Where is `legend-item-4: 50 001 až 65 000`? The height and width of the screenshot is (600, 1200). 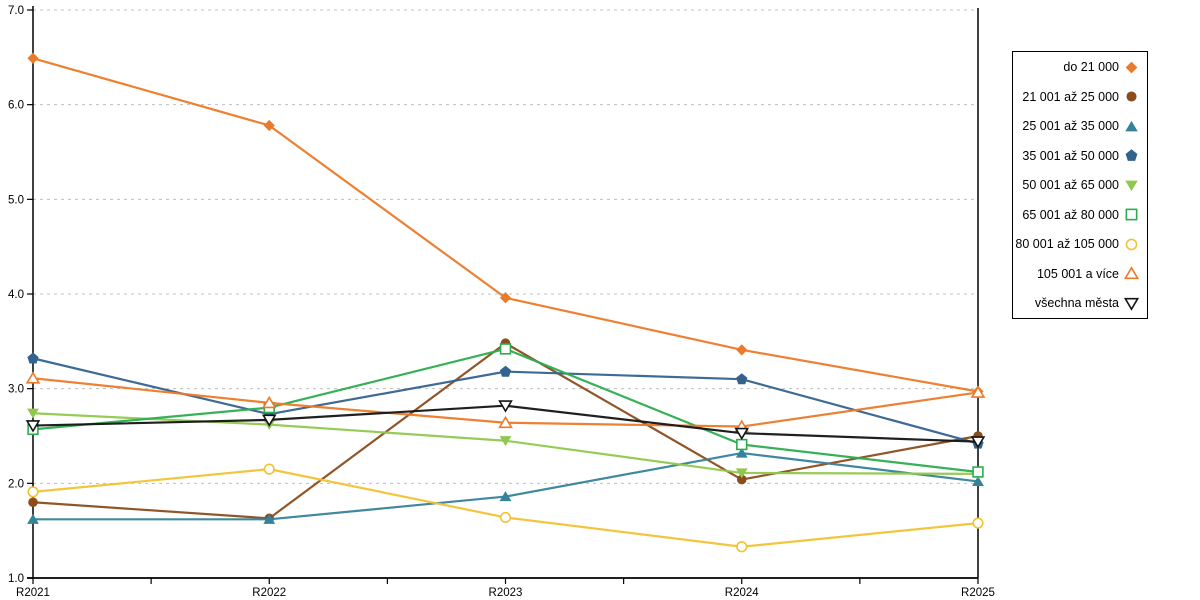
legend-item-4: 50 001 až 65 000 is located at coordinates (1078, 185).